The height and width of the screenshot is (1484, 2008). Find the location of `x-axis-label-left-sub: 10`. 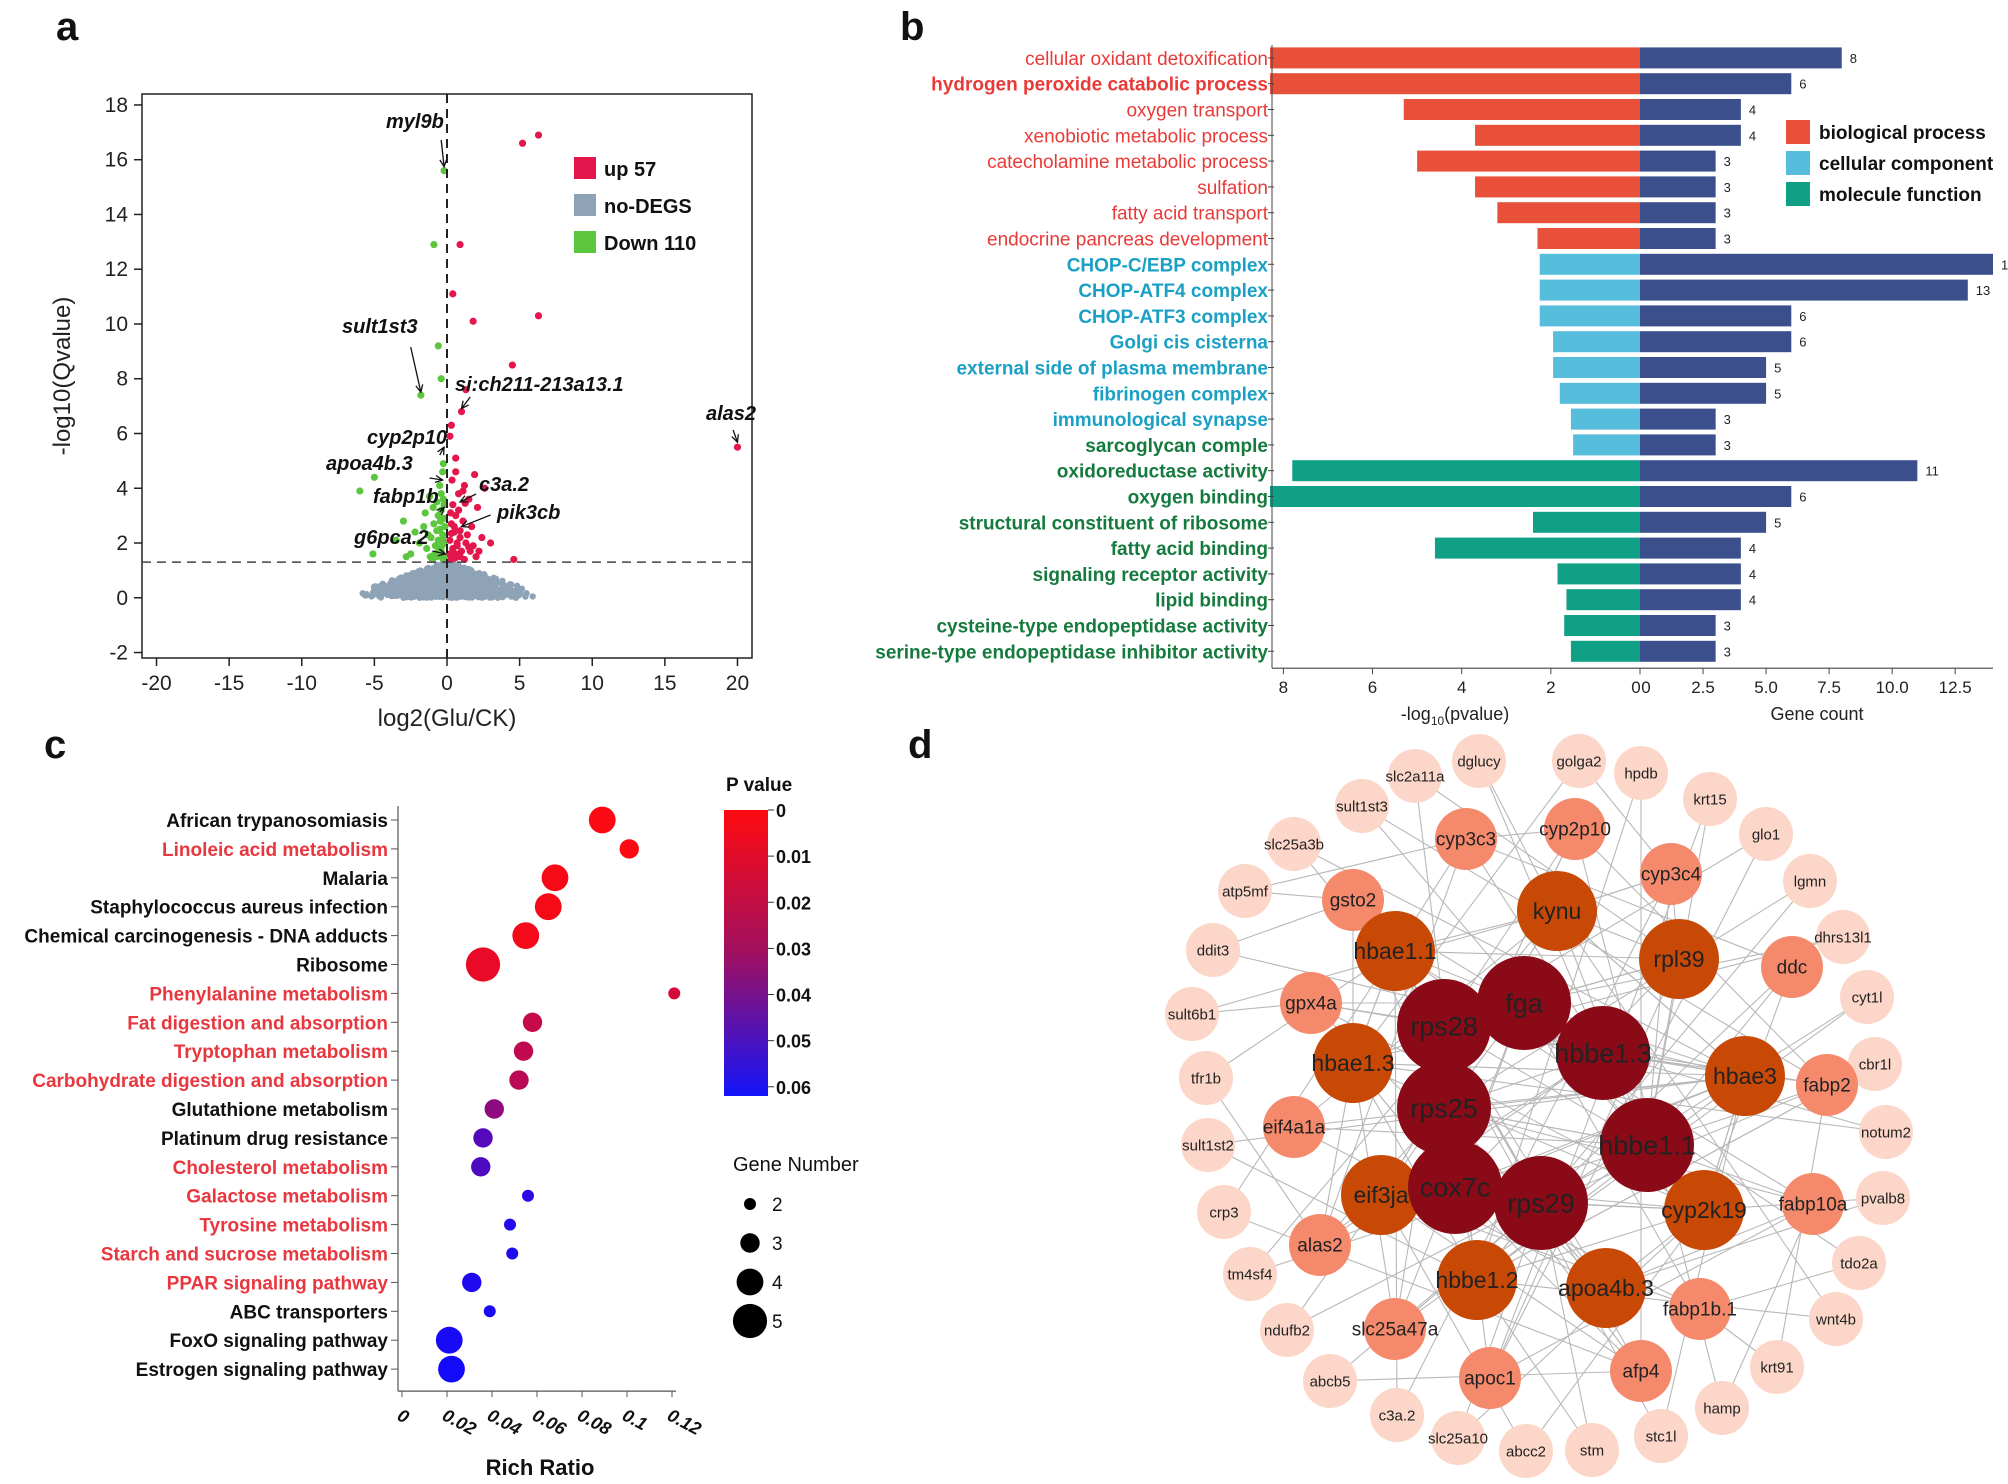

x-axis-label-left-sub: 10 is located at coordinates (1438, 721).